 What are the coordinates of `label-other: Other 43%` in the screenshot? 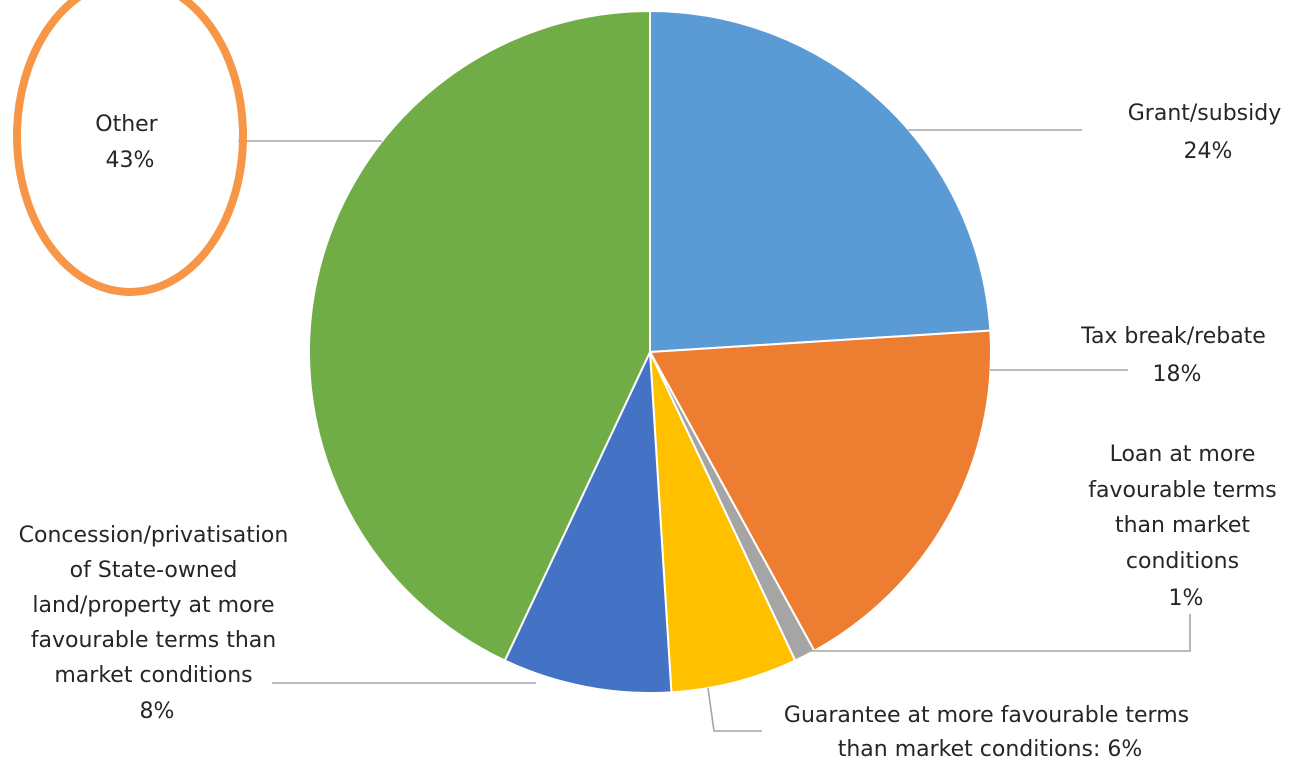 It's located at (129, 142).